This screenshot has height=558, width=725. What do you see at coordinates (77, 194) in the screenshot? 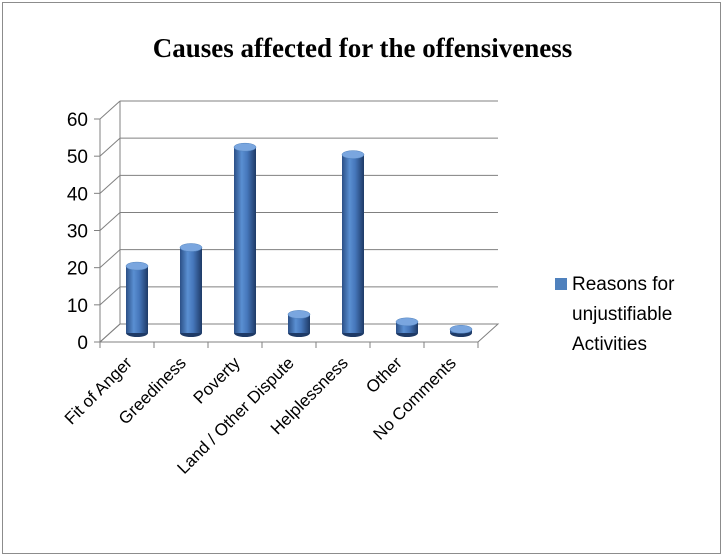
I see `y-tick-label: 40` at bounding box center [77, 194].